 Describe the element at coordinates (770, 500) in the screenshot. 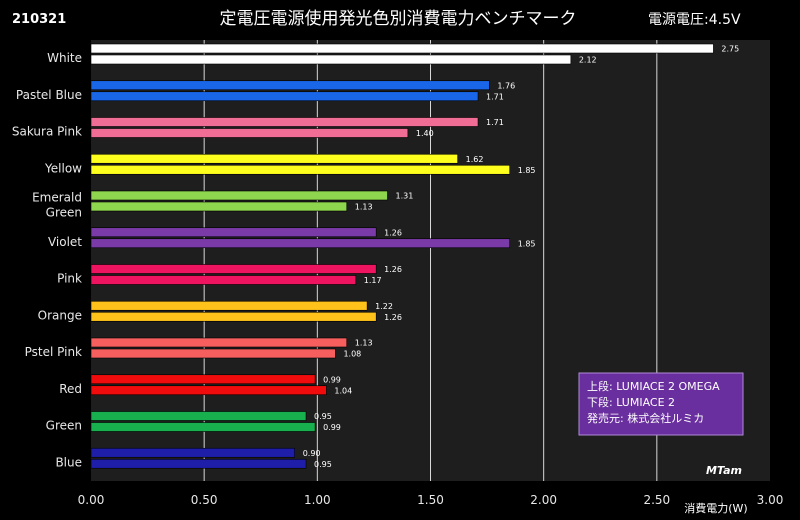

I see `x-tick-label: 3.00` at that location.